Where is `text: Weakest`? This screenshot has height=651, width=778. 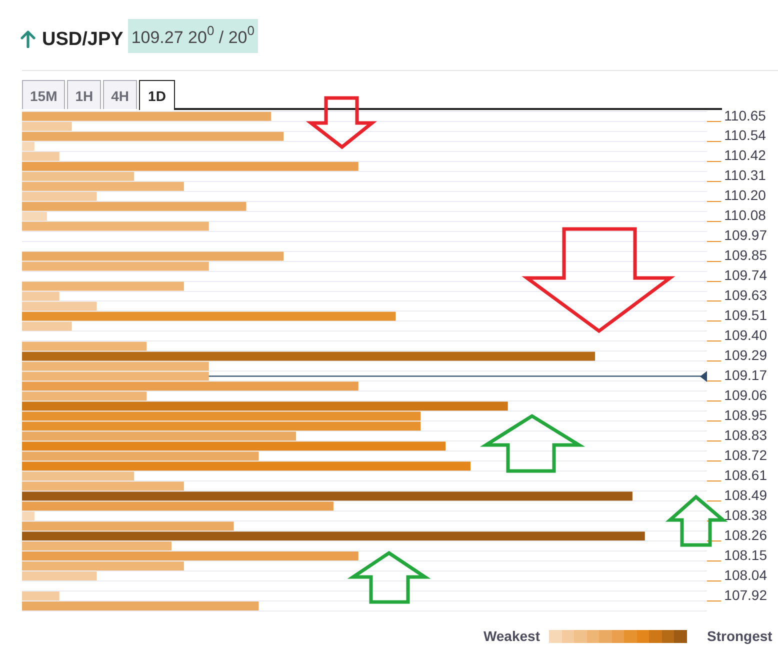
text: Weakest is located at coordinates (511, 636).